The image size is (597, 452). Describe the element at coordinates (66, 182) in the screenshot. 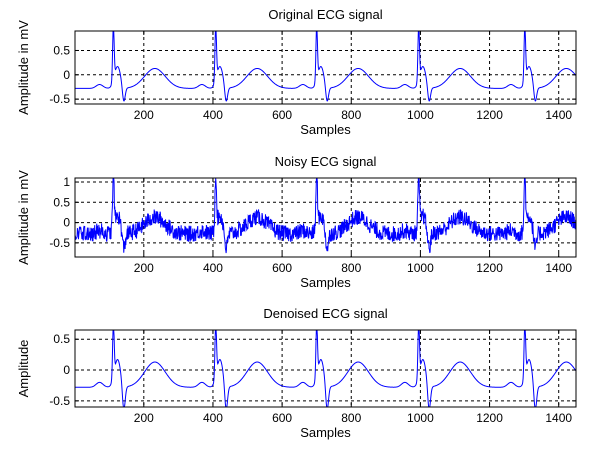

I see `y-tick-label: 1` at that location.